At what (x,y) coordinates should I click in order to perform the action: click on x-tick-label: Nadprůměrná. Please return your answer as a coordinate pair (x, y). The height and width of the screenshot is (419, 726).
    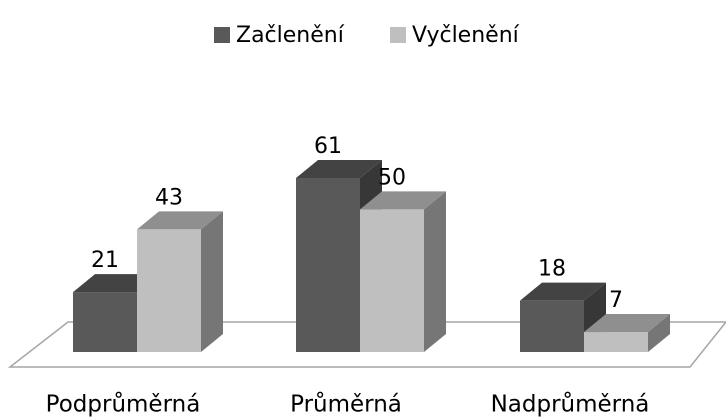
    Looking at the image, I should click on (570, 404).